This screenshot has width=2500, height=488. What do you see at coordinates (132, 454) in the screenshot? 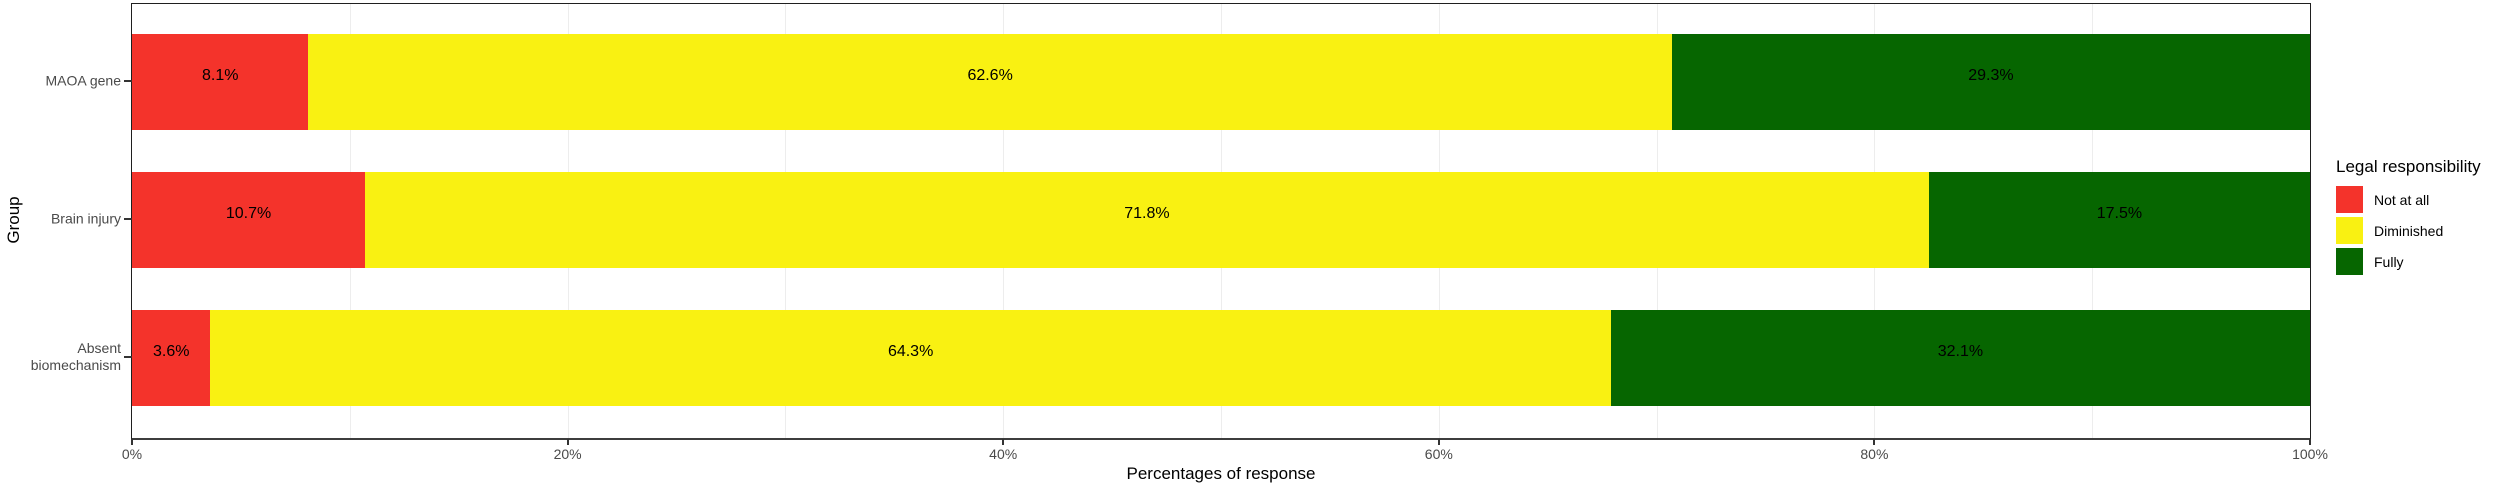
I see `x-tick-label: 0%` at bounding box center [132, 454].